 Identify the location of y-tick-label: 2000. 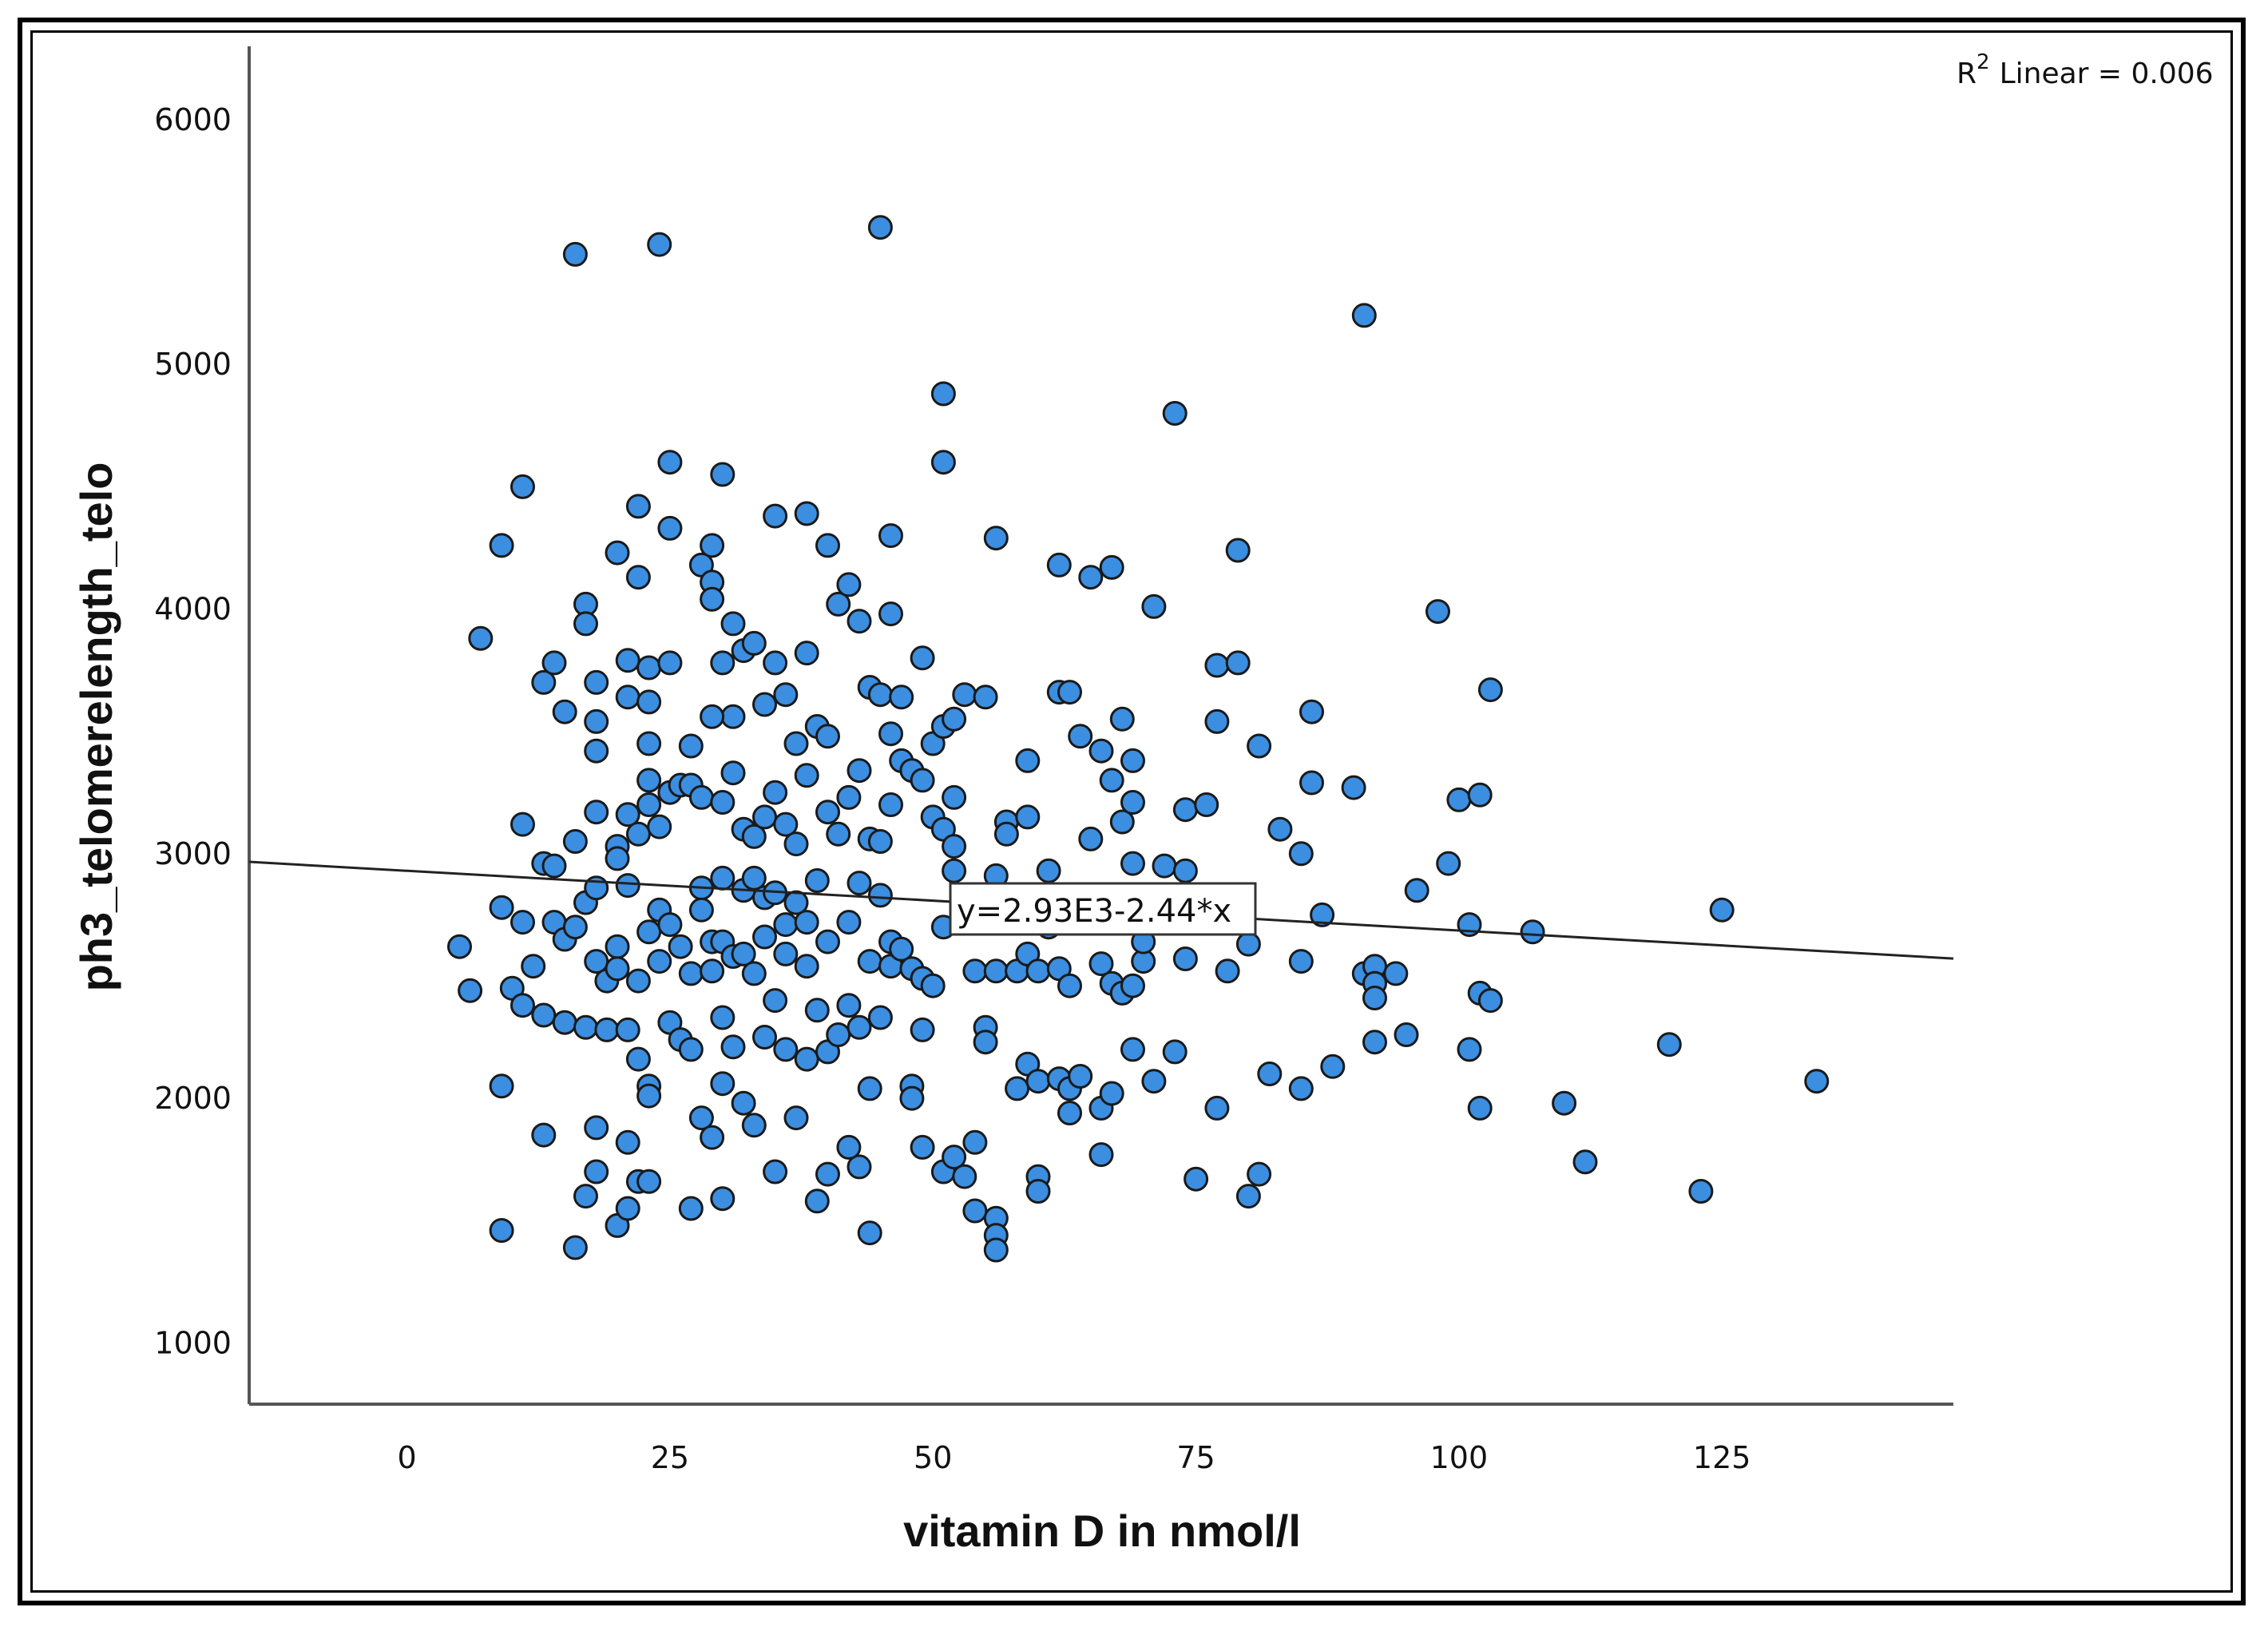
(193, 1098).